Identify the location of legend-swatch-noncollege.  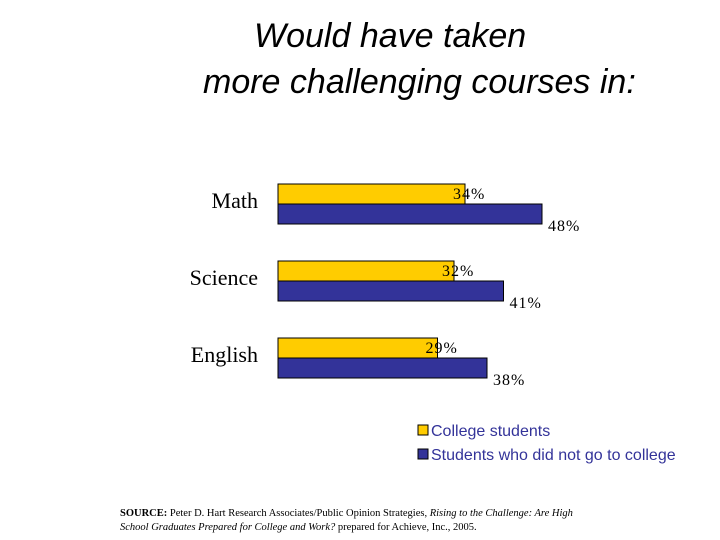
(423, 454).